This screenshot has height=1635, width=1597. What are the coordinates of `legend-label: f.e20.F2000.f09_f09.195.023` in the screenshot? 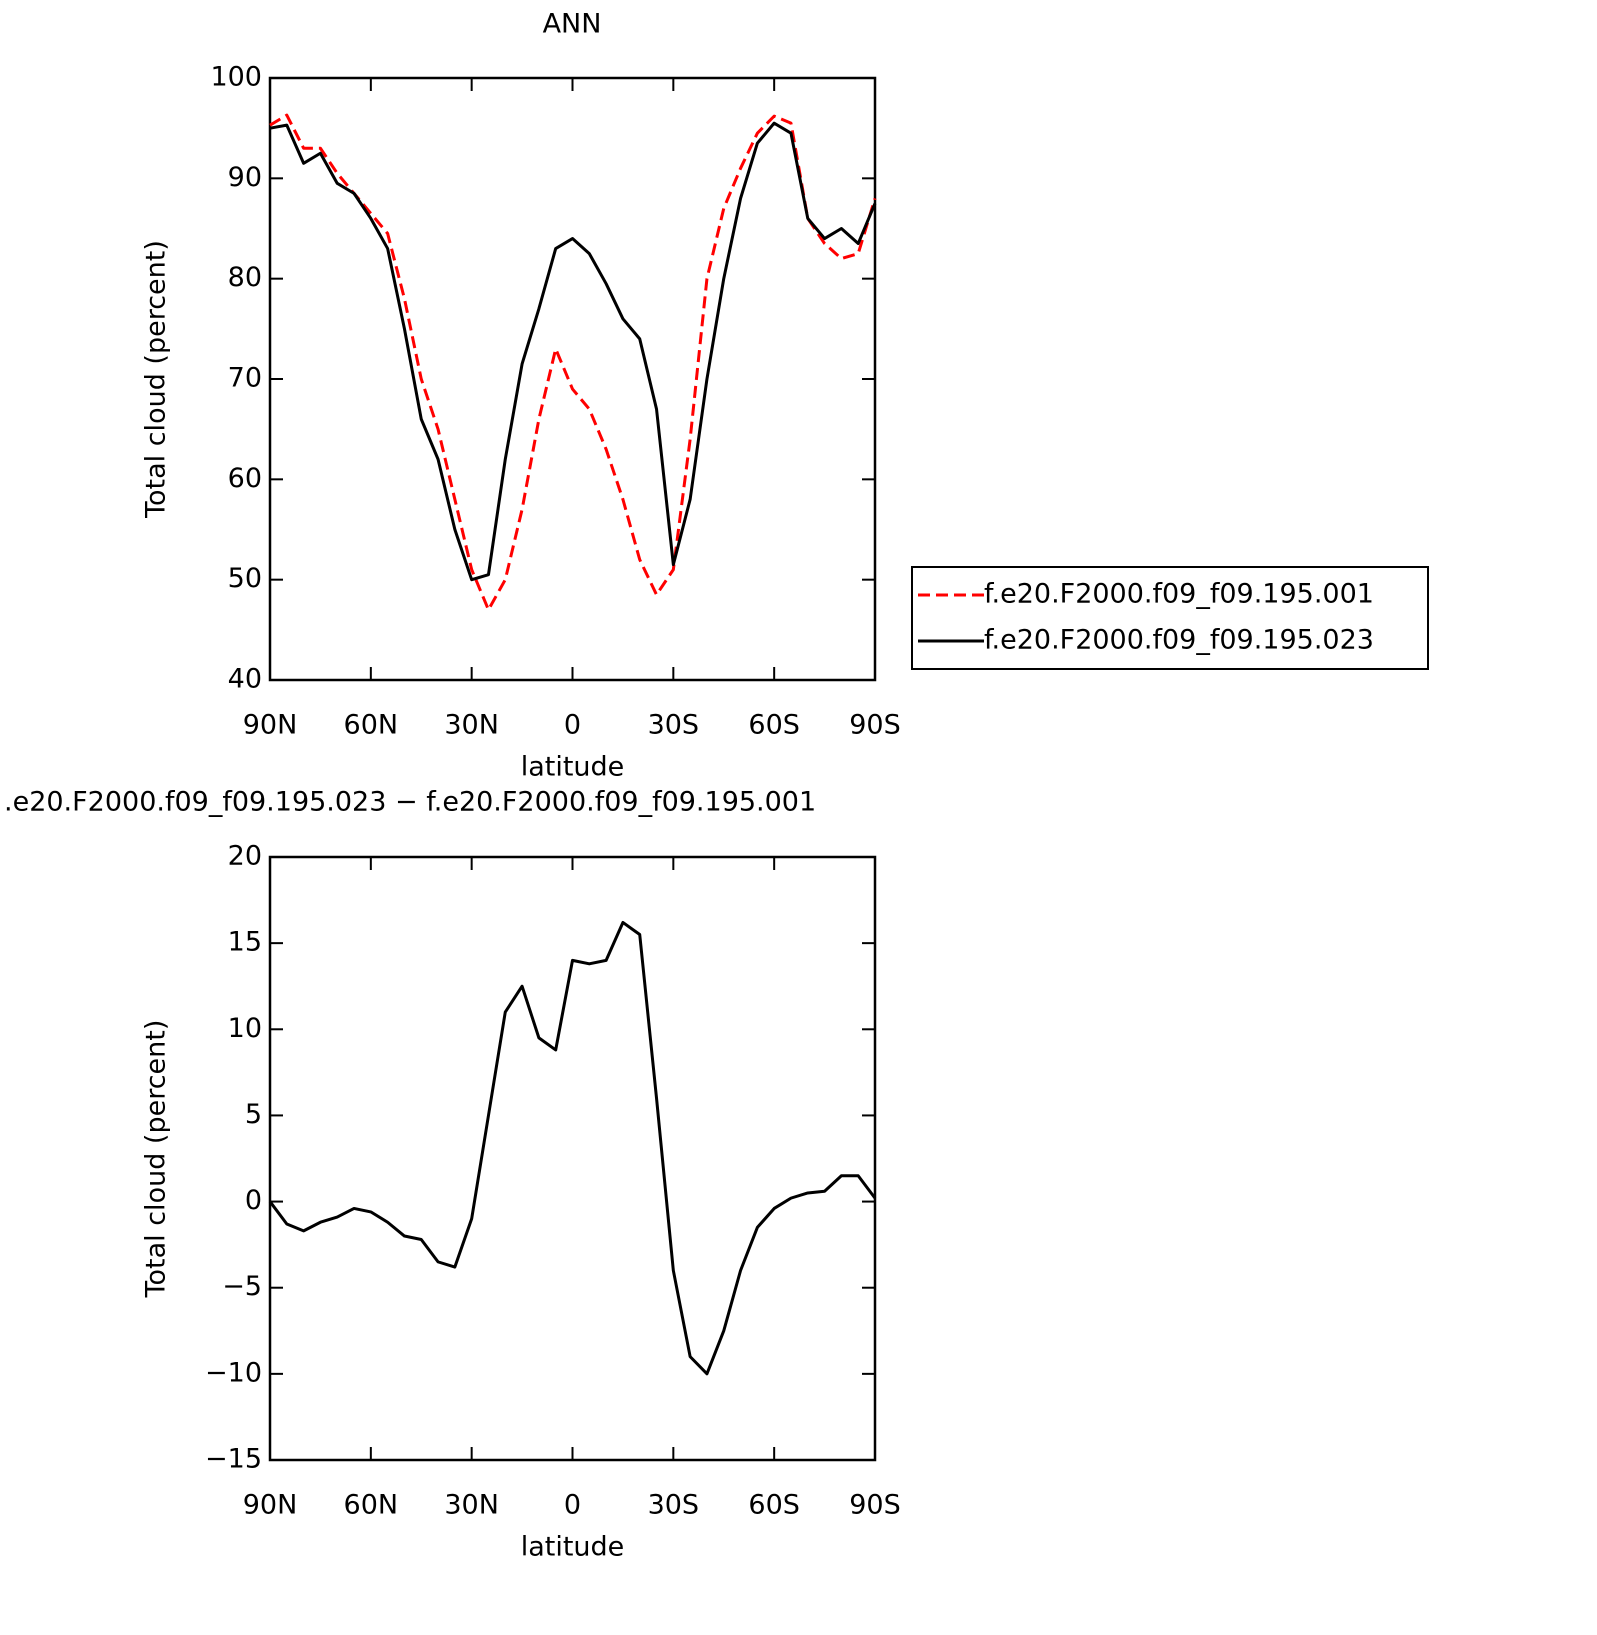 It's located at (1179, 640).